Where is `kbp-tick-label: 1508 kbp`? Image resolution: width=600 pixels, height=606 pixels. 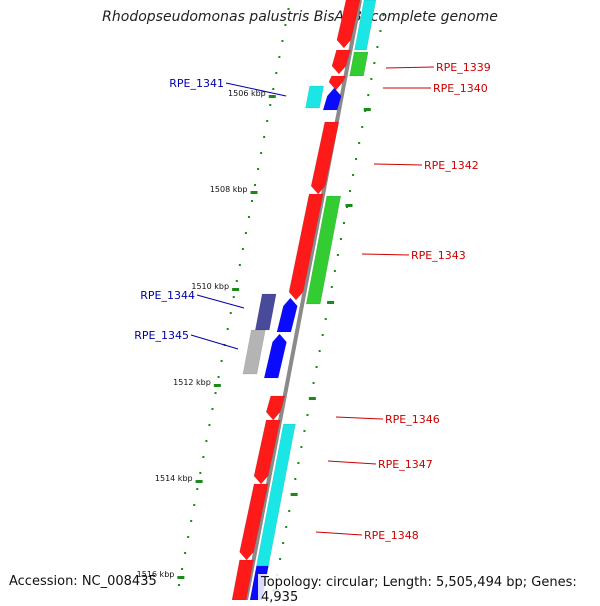 kbp-tick-label: 1508 kbp is located at coordinates (229, 189).